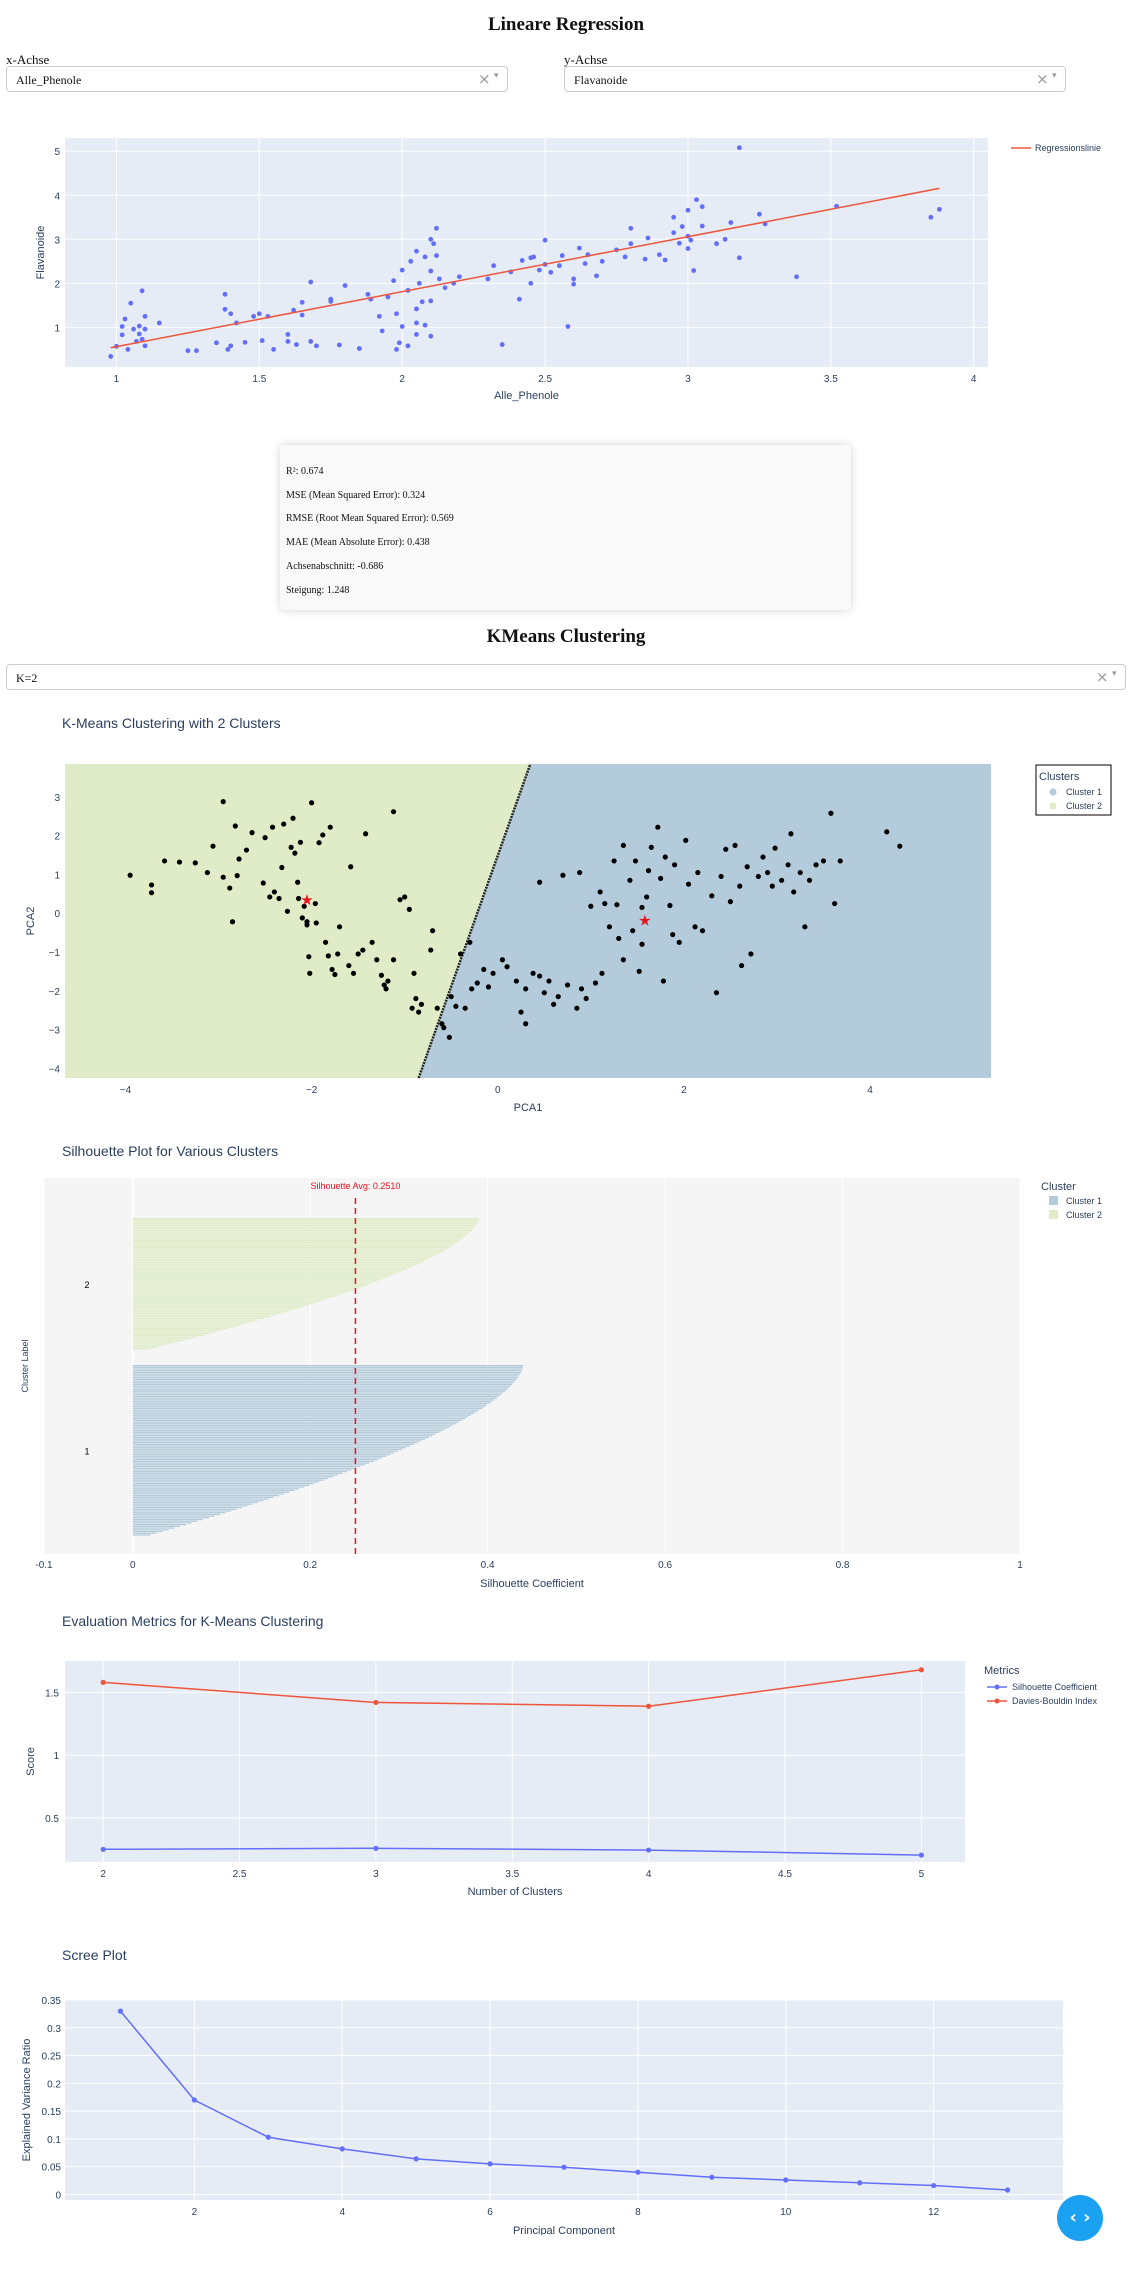 This screenshot has height=2273, width=1132. What do you see at coordinates (566, 636) in the screenshot?
I see `kmeans-heading: KMeans Clustering` at bounding box center [566, 636].